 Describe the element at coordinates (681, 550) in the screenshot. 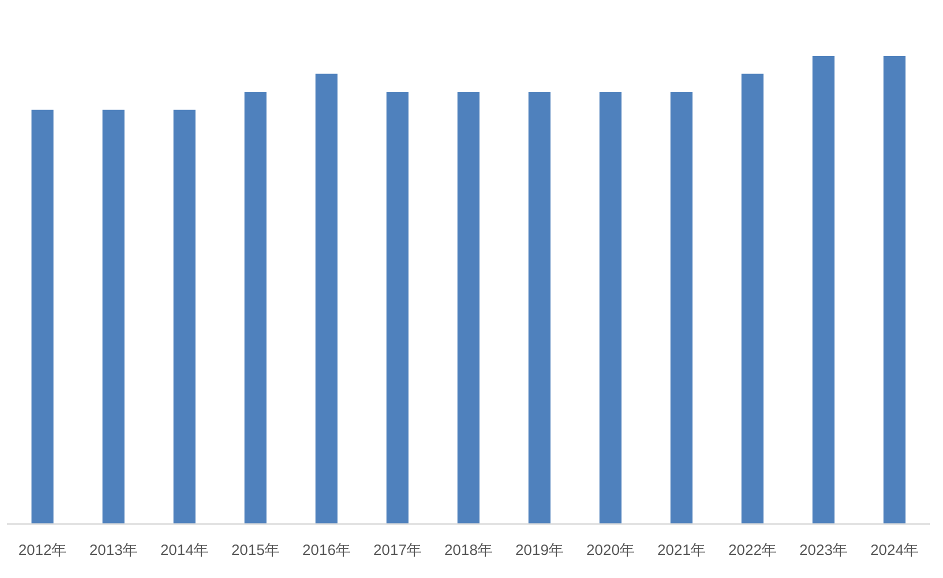

I see `x-tick-label: 2021年` at that location.